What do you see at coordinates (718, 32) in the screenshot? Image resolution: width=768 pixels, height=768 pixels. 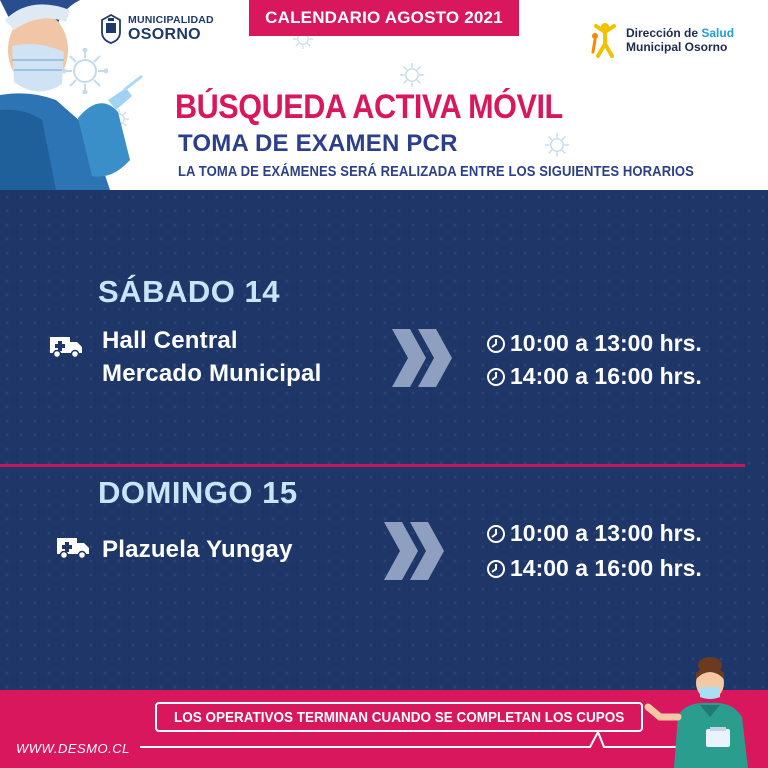 I see `health-label-b: Salud` at bounding box center [718, 32].